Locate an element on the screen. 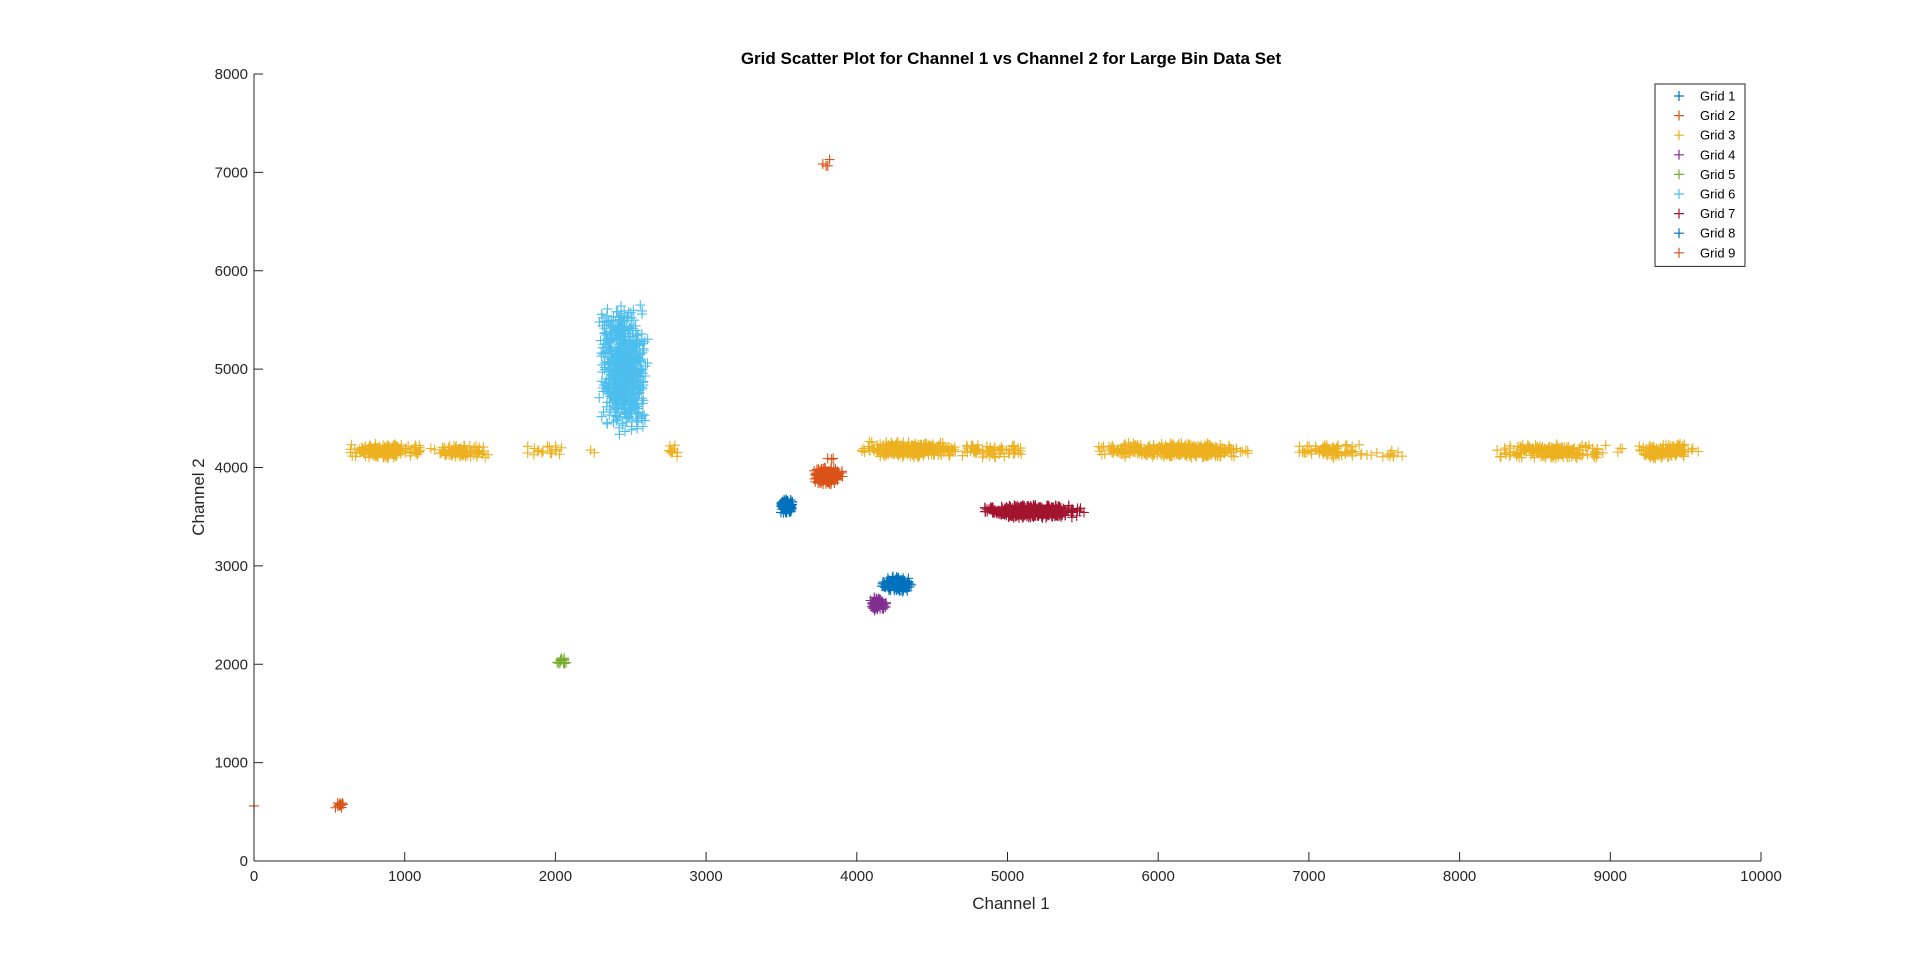 The width and height of the screenshot is (1920, 955). legend-marker is located at coordinates (1679, 213).